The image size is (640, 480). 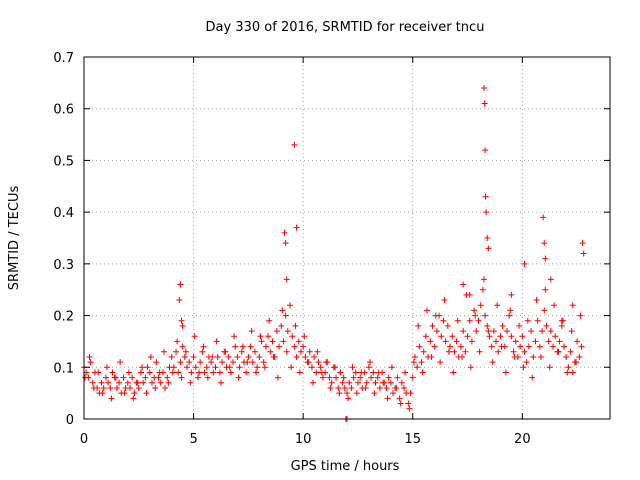 What do you see at coordinates (303, 439) in the screenshot?
I see `x-tick-label: 10` at bounding box center [303, 439].